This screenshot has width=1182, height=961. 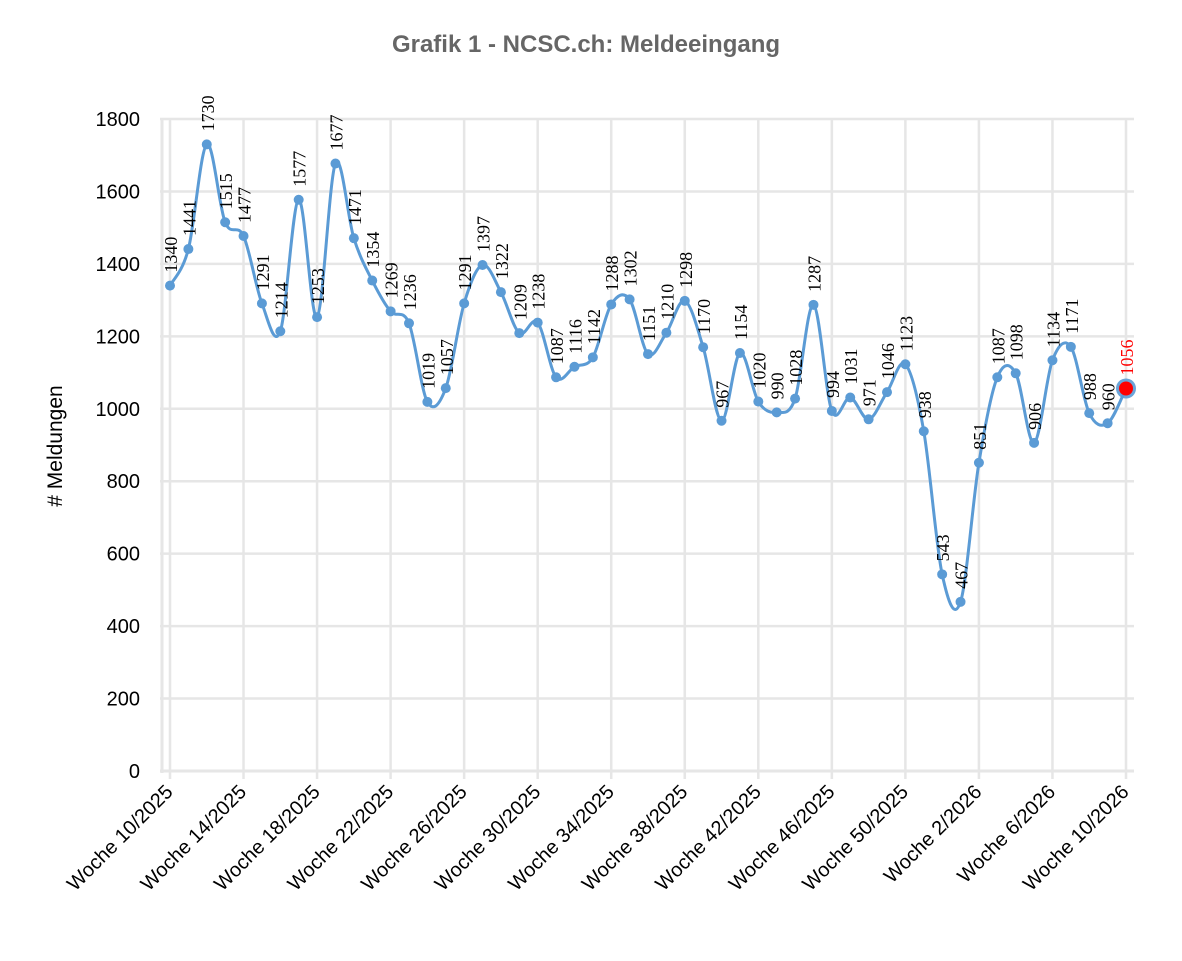 I want to click on data-label: 1170, so click(x=704, y=316).